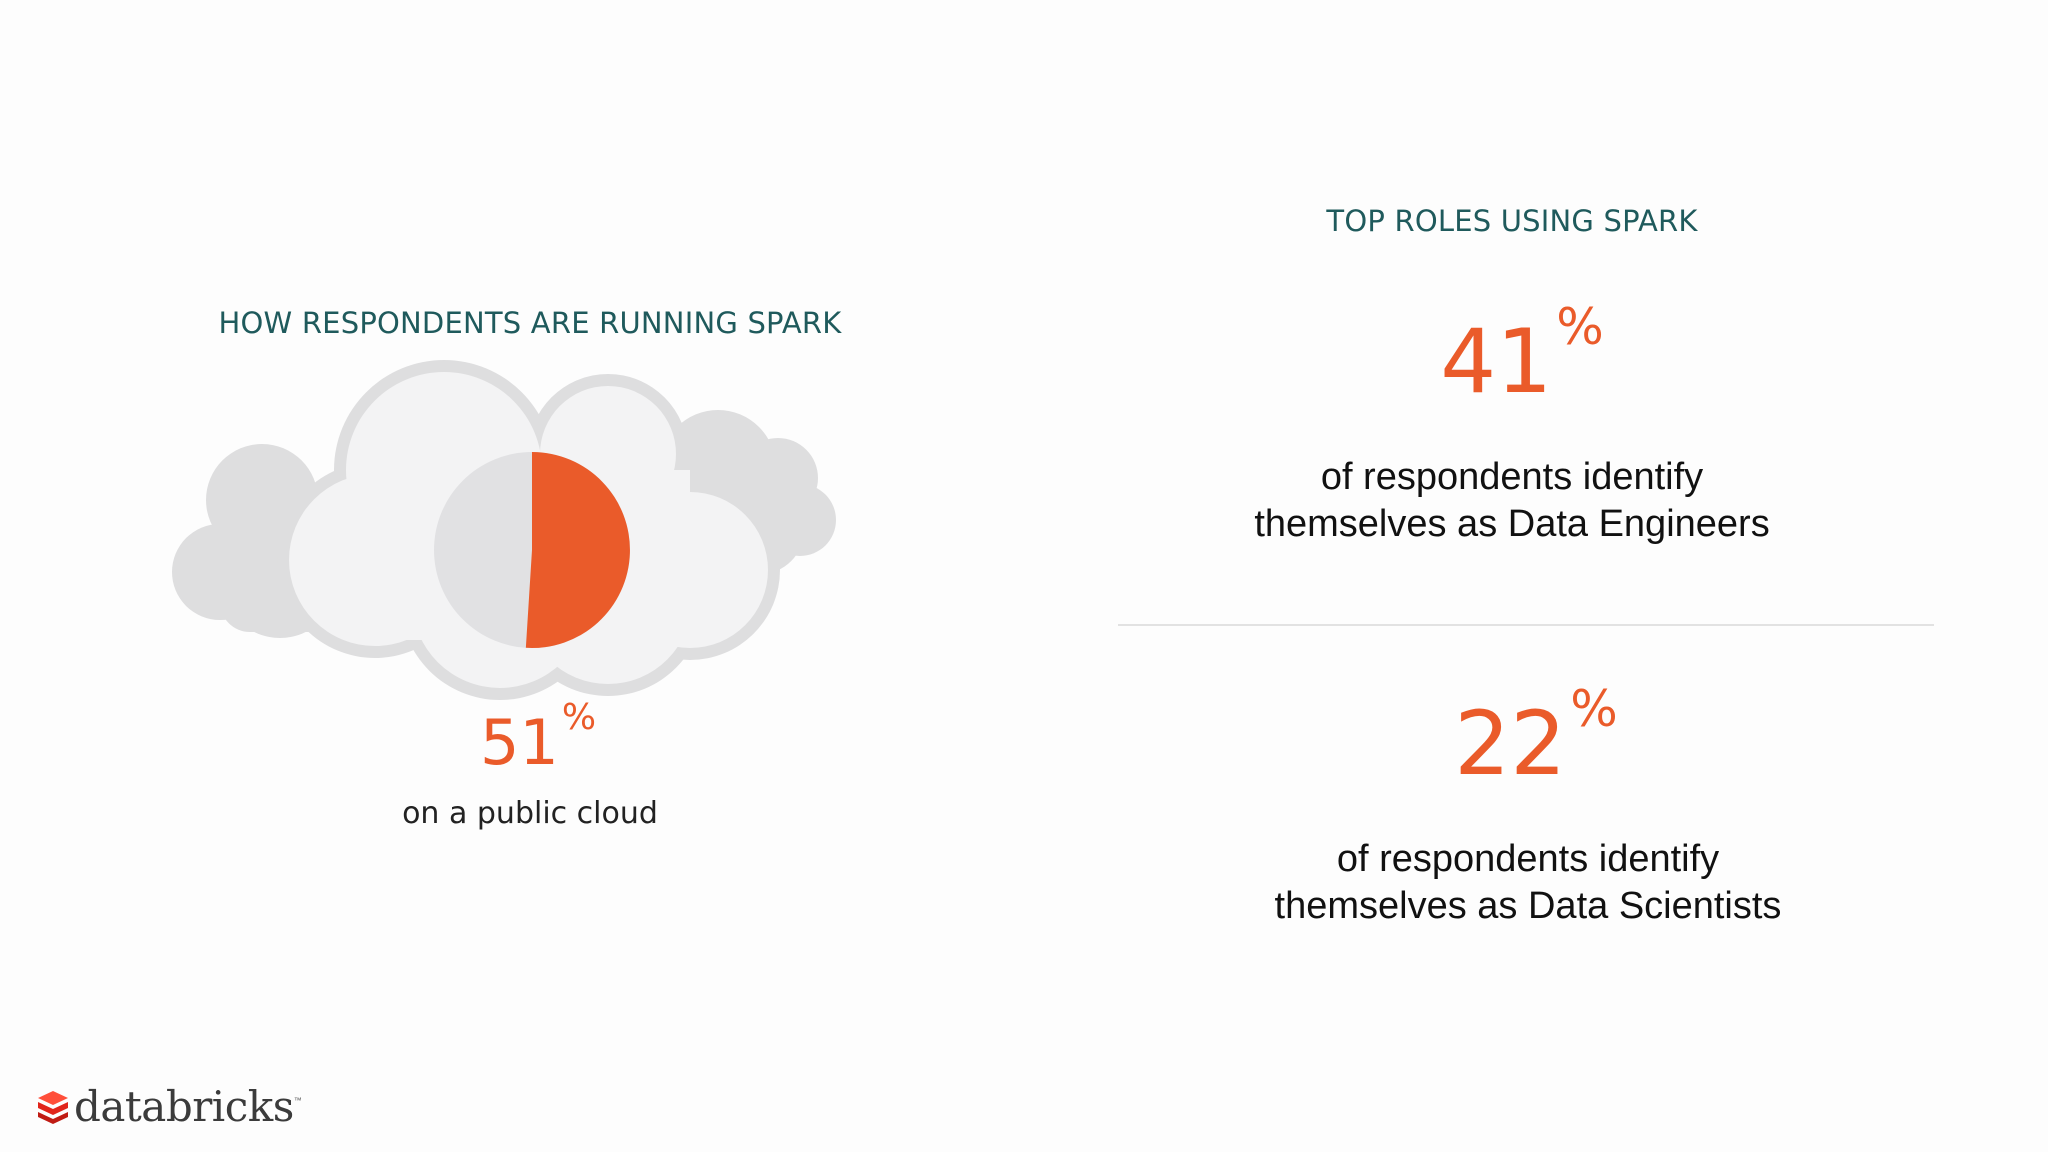 Image resolution: width=2048 pixels, height=1152 pixels. I want to click on cloud-illustration, so click(504, 530).